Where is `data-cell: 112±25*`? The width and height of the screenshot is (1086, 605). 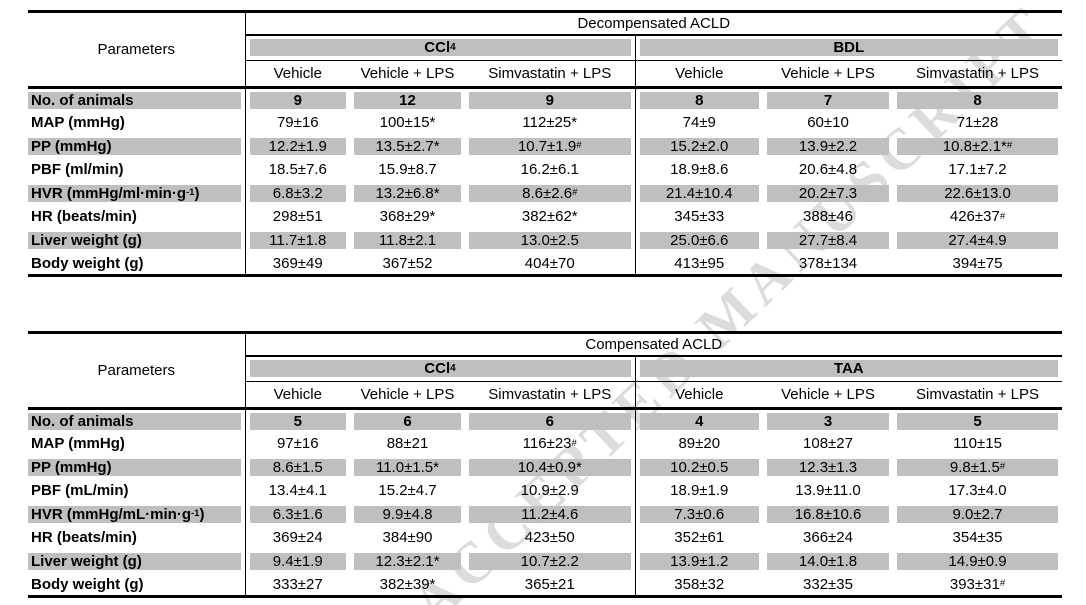 data-cell: 112±25* is located at coordinates (550, 123).